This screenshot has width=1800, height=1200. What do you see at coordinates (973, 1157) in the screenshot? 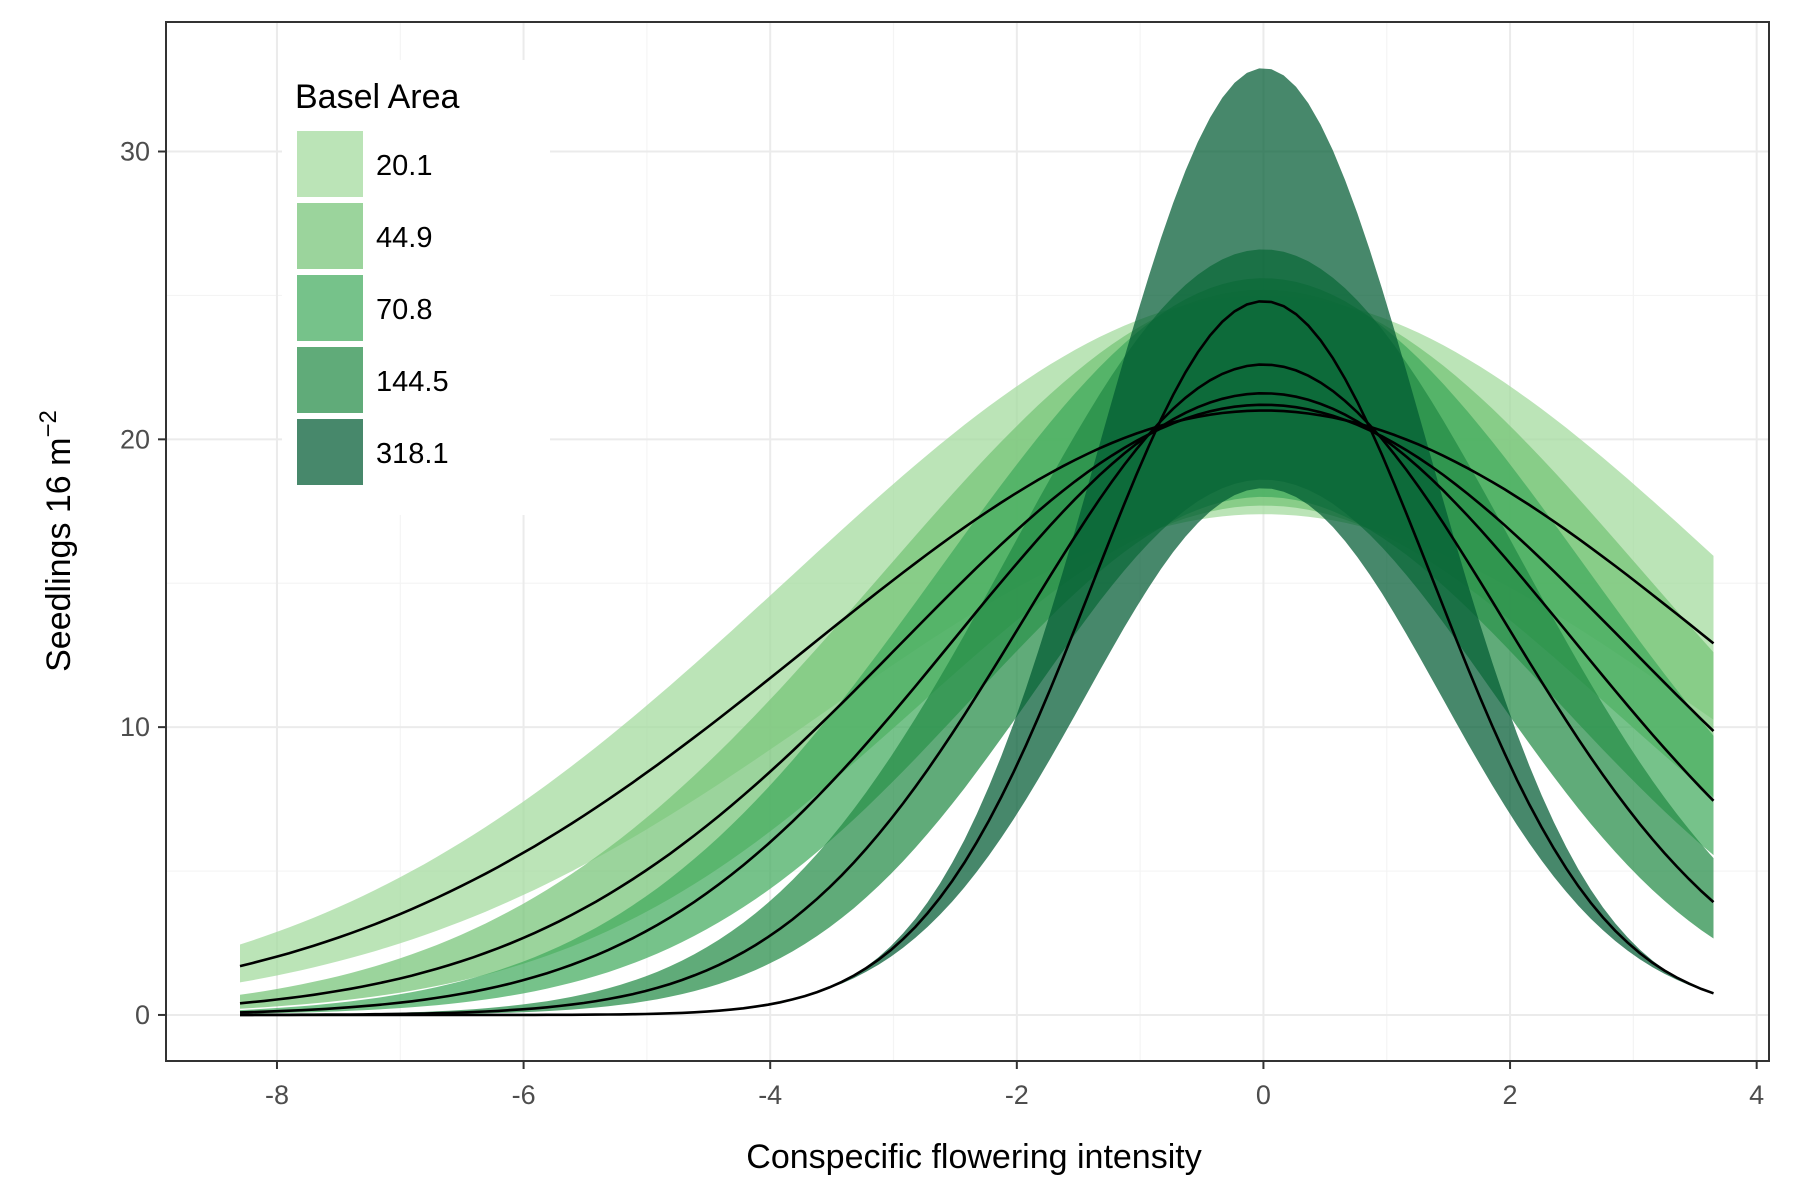
I see `x-axis-title: Conspecific flowering intensity` at bounding box center [973, 1157].